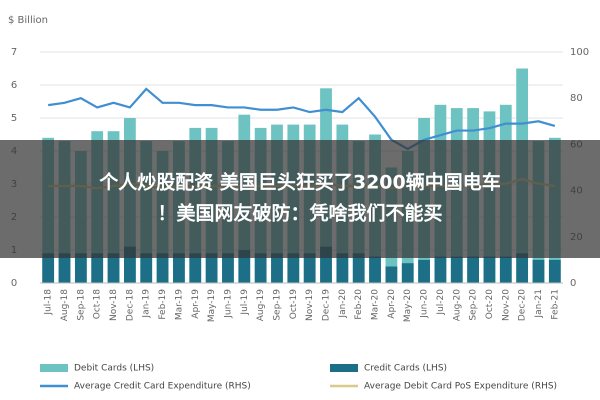  What do you see at coordinates (130, 305) in the screenshot?
I see `x-tick-label: Dec-18` at bounding box center [130, 305].